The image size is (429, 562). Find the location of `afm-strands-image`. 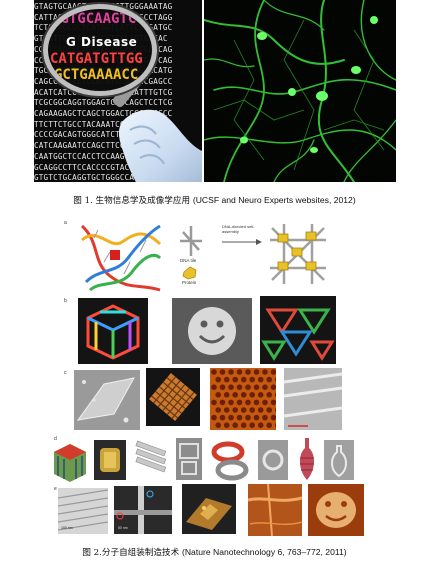

afm-strands-image is located at coordinates (275, 510).